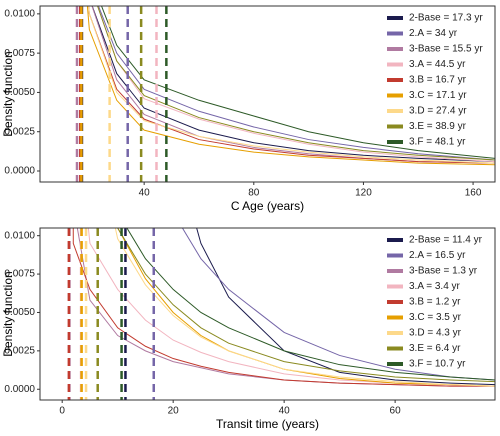 The width and height of the screenshot is (500, 436). Describe the element at coordinates (435, 348) in the screenshot. I see `legend-label: 3.E = 6.4 yr` at that location.